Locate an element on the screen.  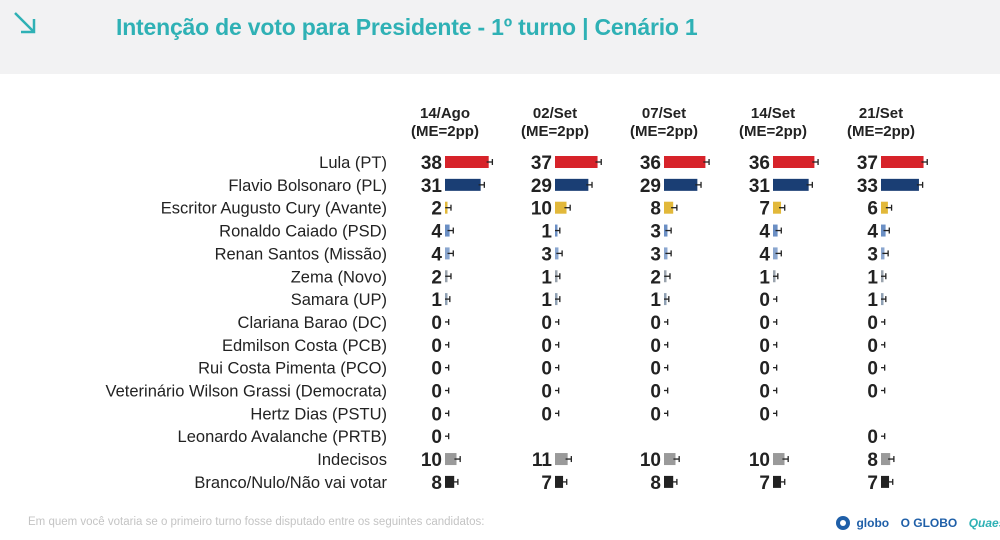
candidate-label: Hertz Dias (PSTU) is located at coordinates (318, 414).